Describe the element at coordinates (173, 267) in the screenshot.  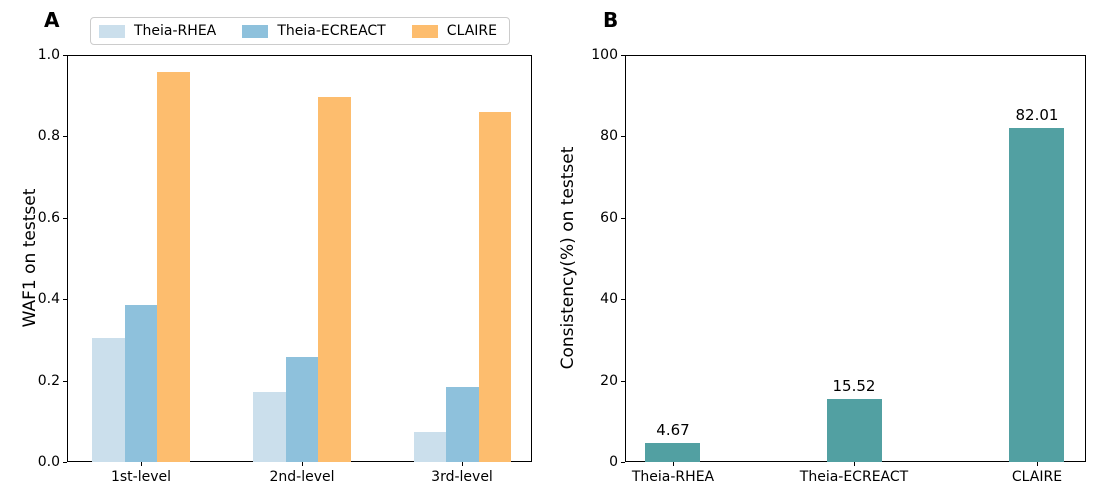
I see `bar-claire-1st-level` at that location.